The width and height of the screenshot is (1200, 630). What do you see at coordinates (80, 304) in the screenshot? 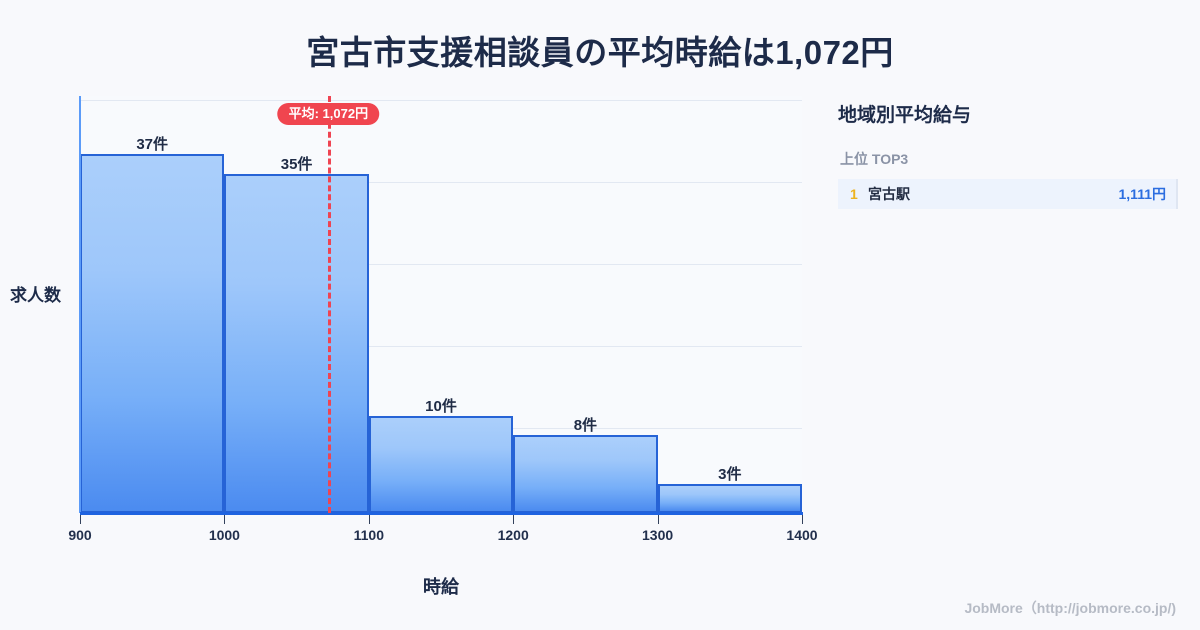
I see `y-axis-line` at bounding box center [80, 304].